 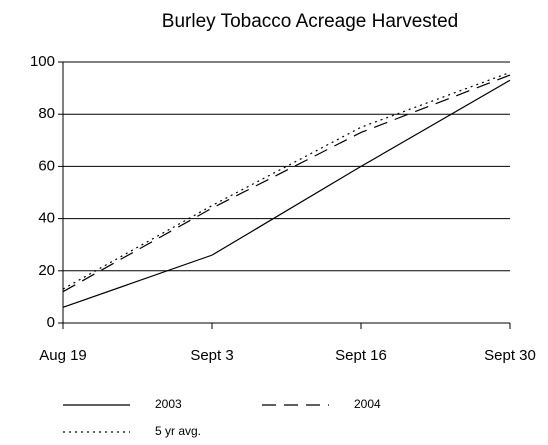 What do you see at coordinates (211, 355) in the screenshot?
I see `x-tick-label: Sept 3` at bounding box center [211, 355].